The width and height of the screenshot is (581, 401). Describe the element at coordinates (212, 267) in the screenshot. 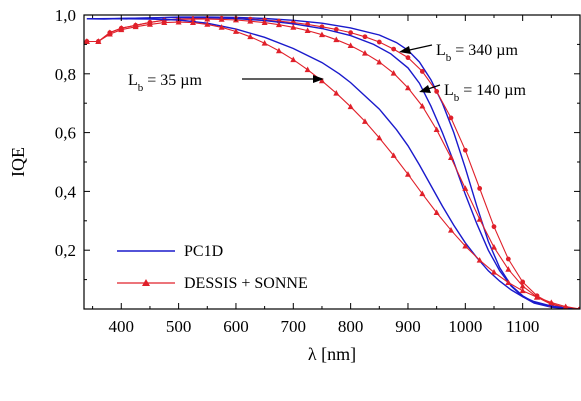

I see `legend: PC1D DESSIS + SONNE` at that location.